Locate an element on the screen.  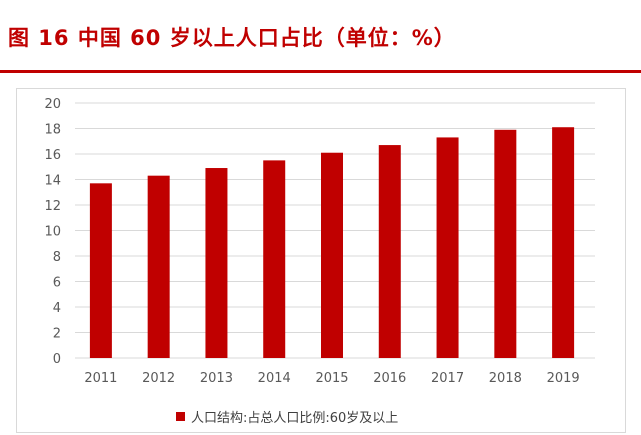
y-tick-label: 4 is located at coordinates (57, 308).